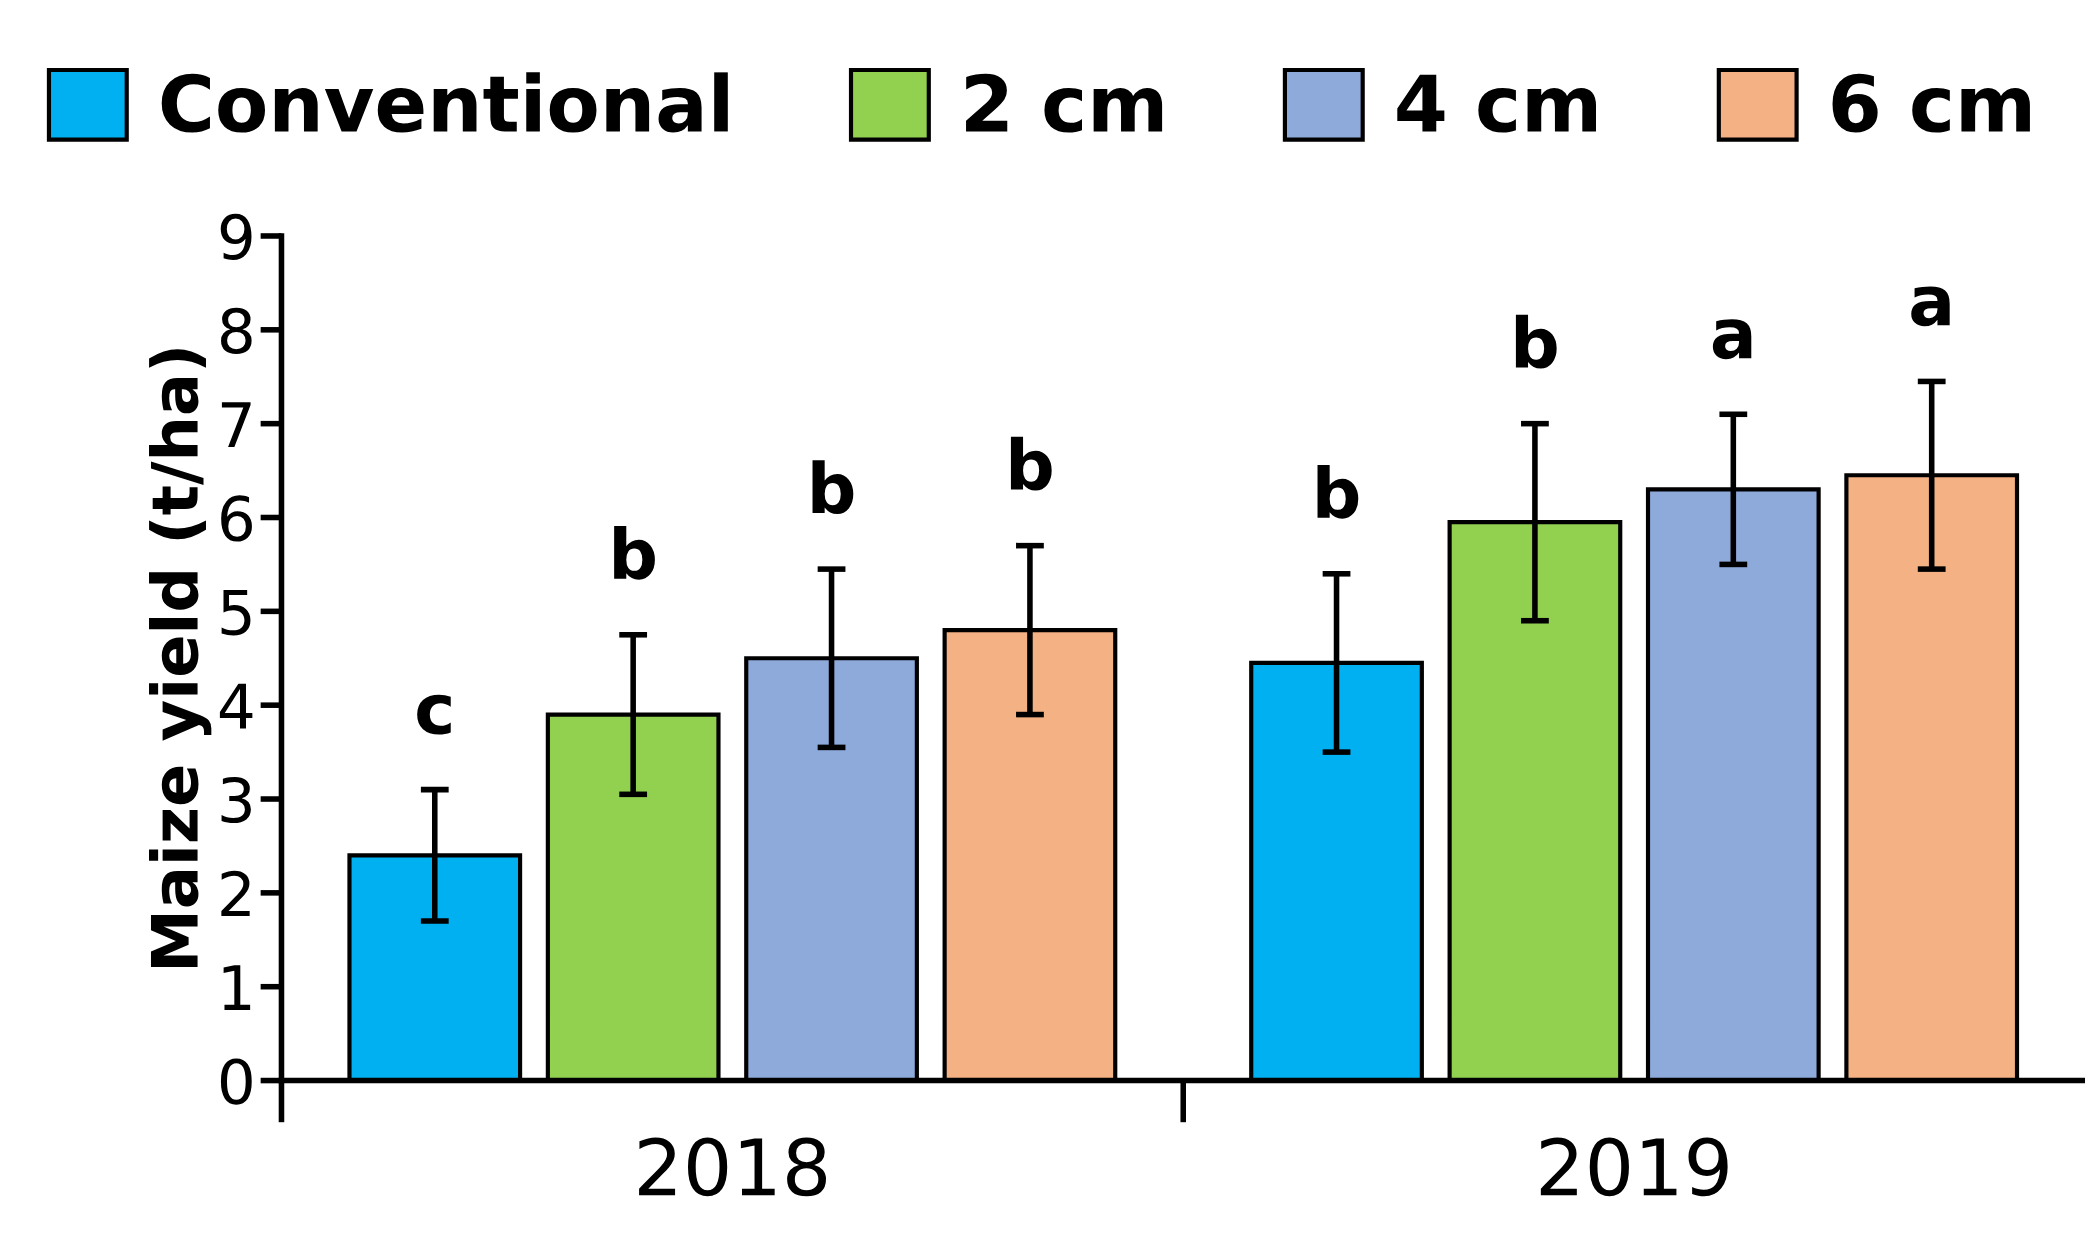 The height and width of the screenshot is (1242, 2085). Describe the element at coordinates (237, 987) in the screenshot. I see `y-tick-label: 1` at that location.